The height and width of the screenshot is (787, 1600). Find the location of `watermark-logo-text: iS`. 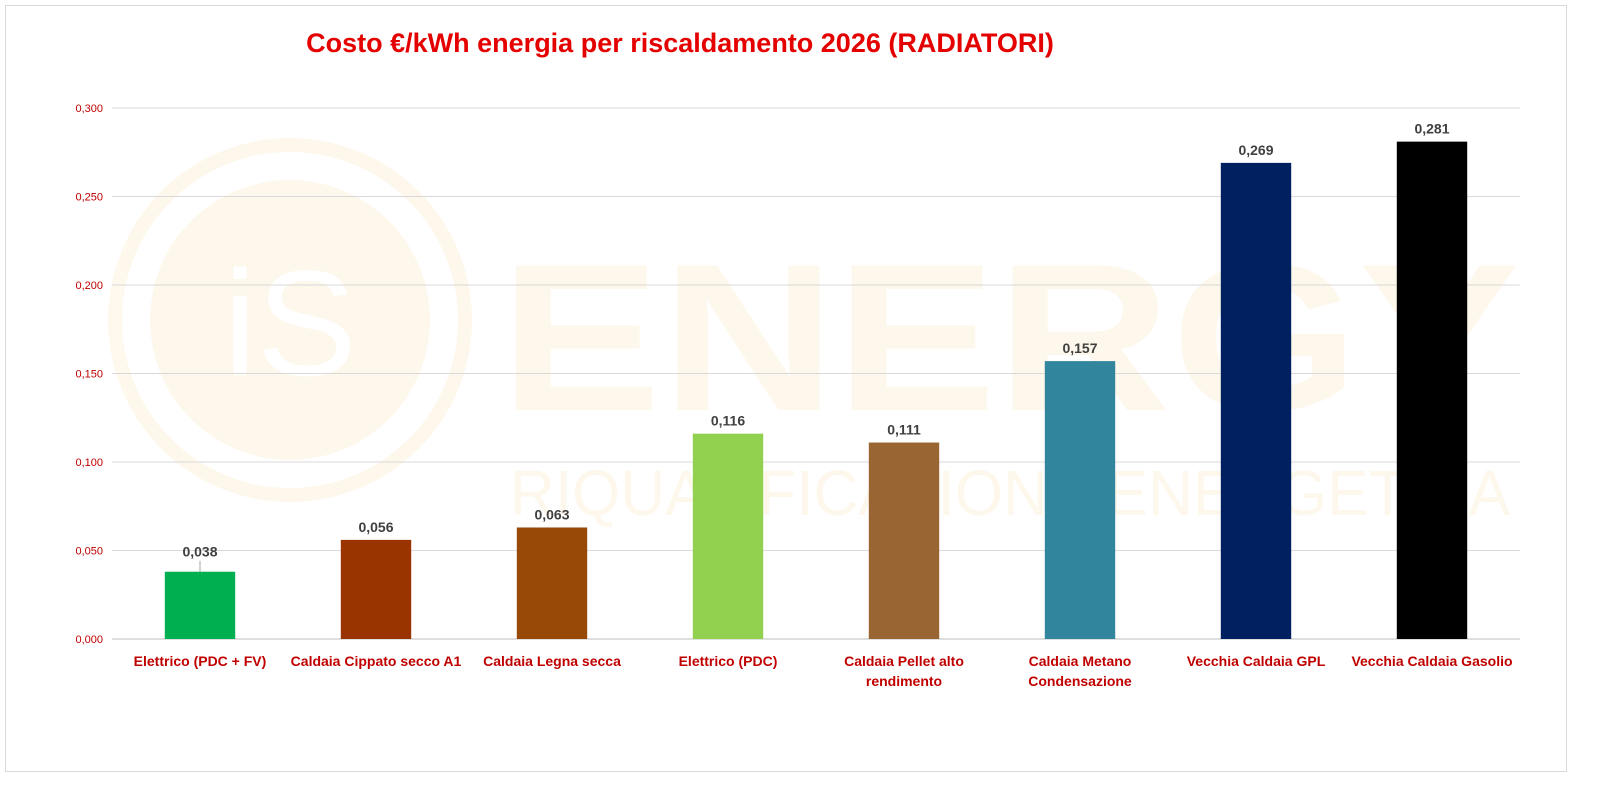

watermark-logo-text: iS is located at coordinates (289, 323).